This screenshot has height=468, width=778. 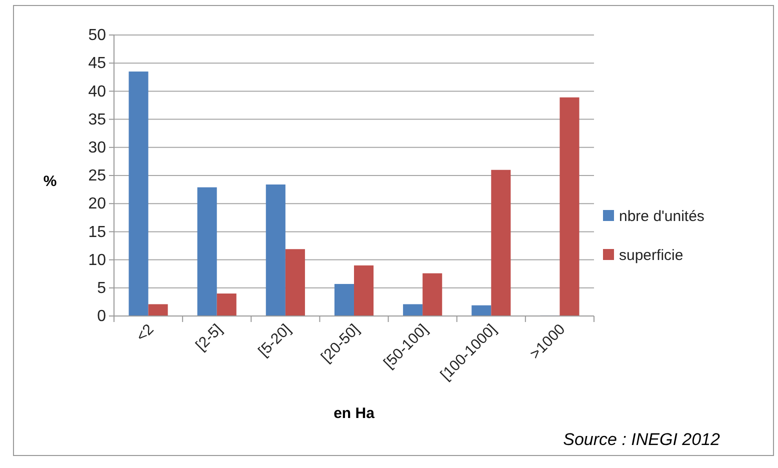 What do you see at coordinates (97, 63) in the screenshot?
I see `y-tick-label: 45` at bounding box center [97, 63].